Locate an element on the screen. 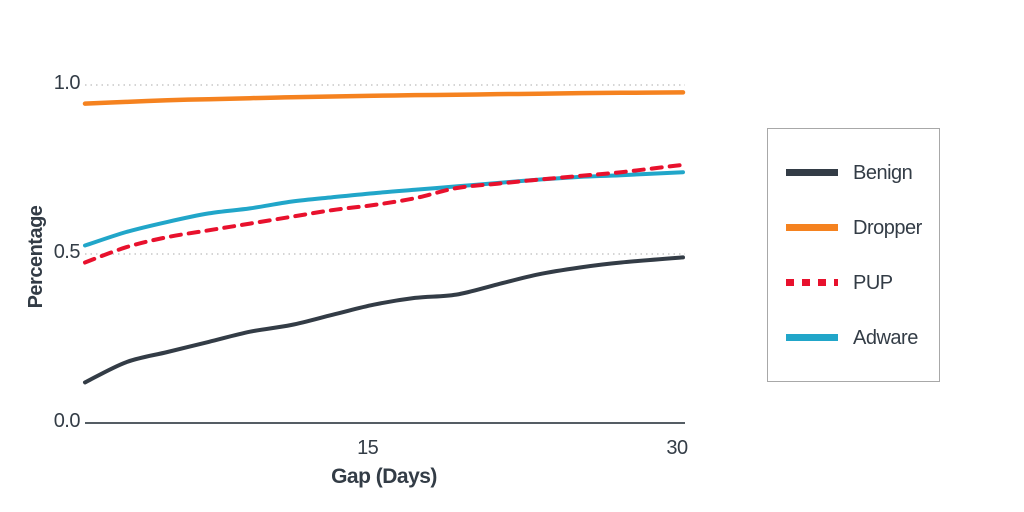 The width and height of the screenshot is (1024, 512). legend-swatch-benign is located at coordinates (812, 172).